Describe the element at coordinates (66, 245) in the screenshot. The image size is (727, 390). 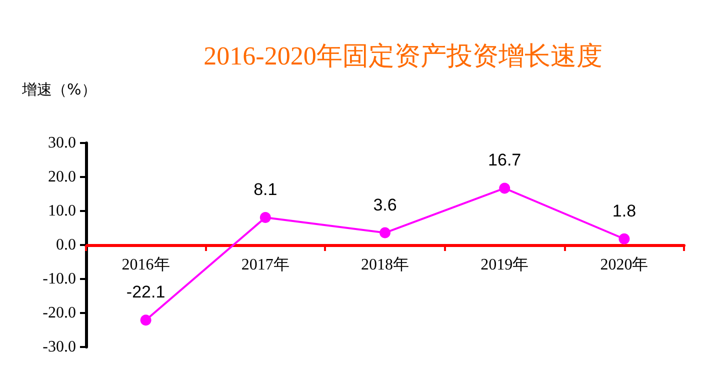
I see `y-tick-label: 0.0` at that location.